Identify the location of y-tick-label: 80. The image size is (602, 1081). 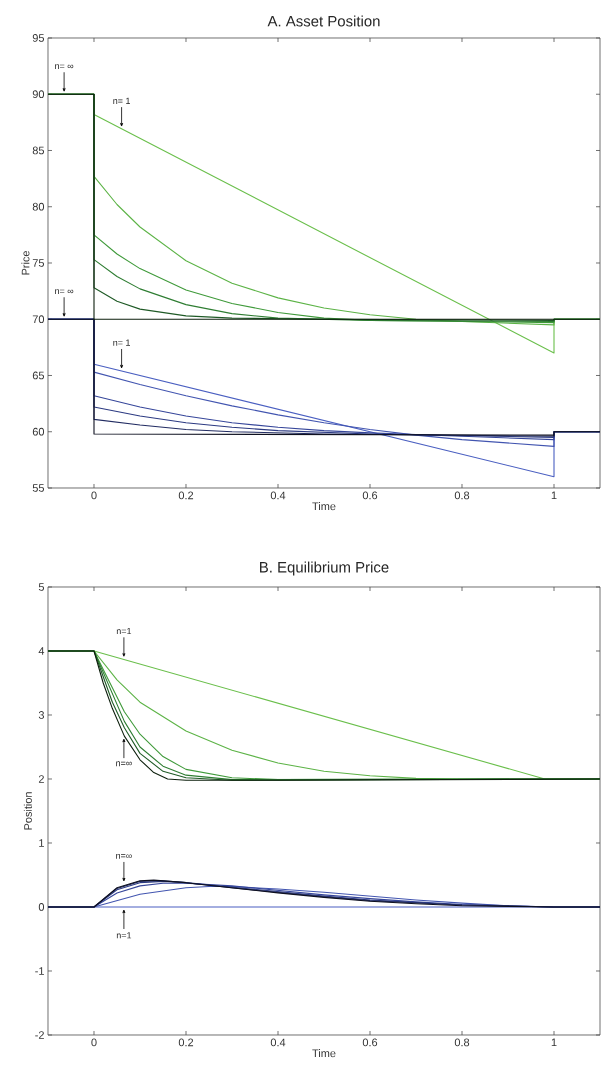
(38, 206).